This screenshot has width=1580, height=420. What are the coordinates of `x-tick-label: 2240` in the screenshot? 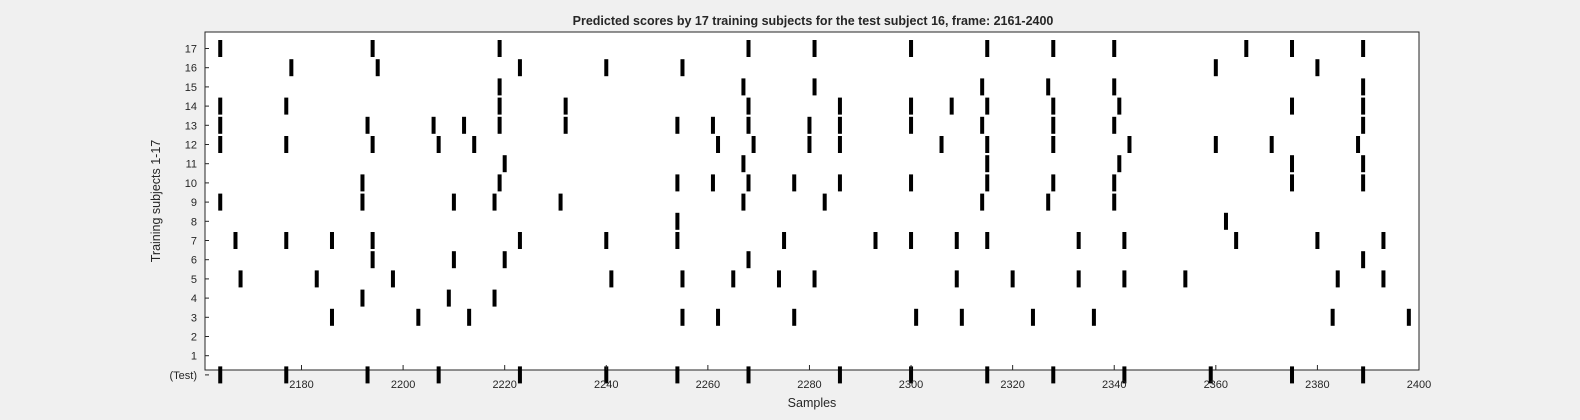 It's located at (606, 385).